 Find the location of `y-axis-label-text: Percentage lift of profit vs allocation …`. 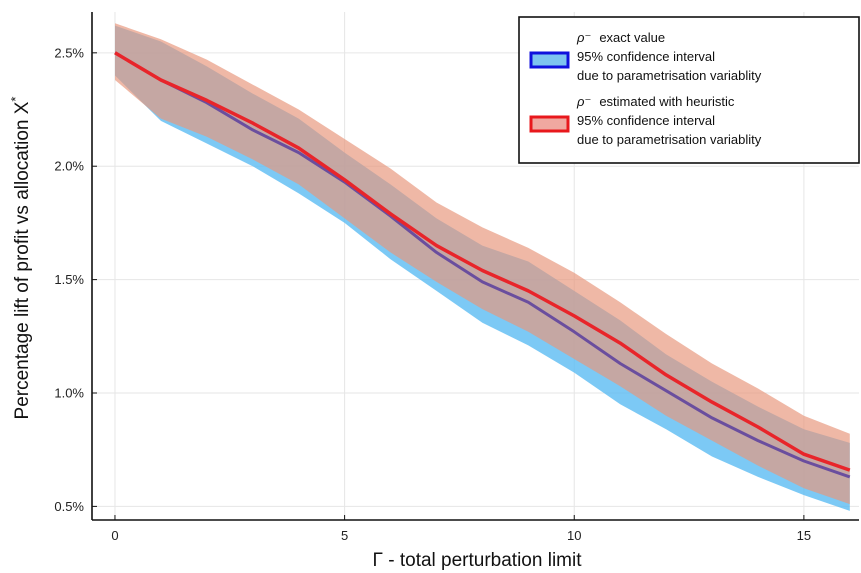

y-axis-label-text: Percentage lift of profit vs allocation … is located at coordinates (22, 260).